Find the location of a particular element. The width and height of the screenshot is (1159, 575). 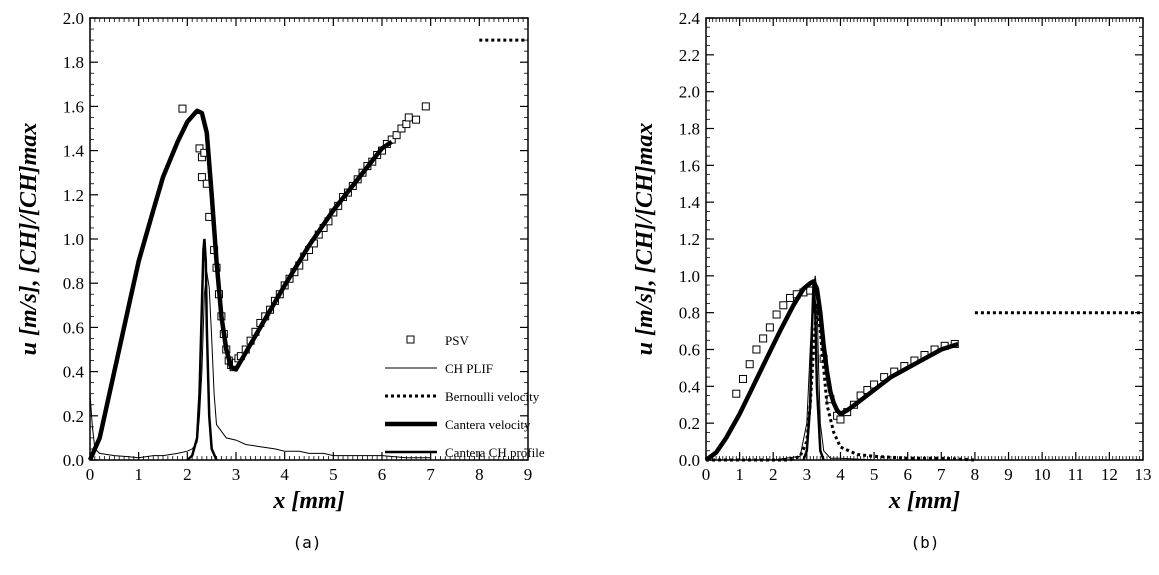

x-tick-label: 13 is located at coordinates (1143, 474).